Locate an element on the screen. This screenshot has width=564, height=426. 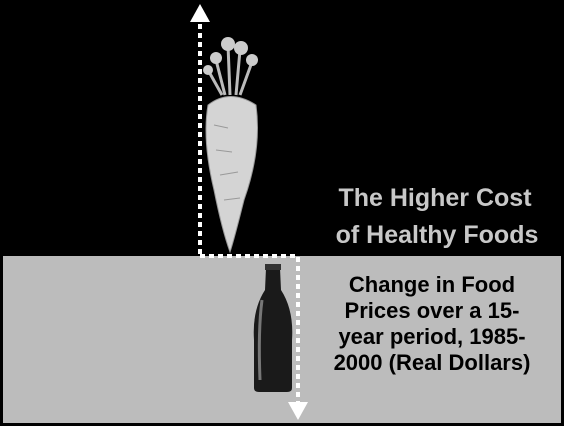
caption-line: Change in Food is located at coordinates (432, 284).